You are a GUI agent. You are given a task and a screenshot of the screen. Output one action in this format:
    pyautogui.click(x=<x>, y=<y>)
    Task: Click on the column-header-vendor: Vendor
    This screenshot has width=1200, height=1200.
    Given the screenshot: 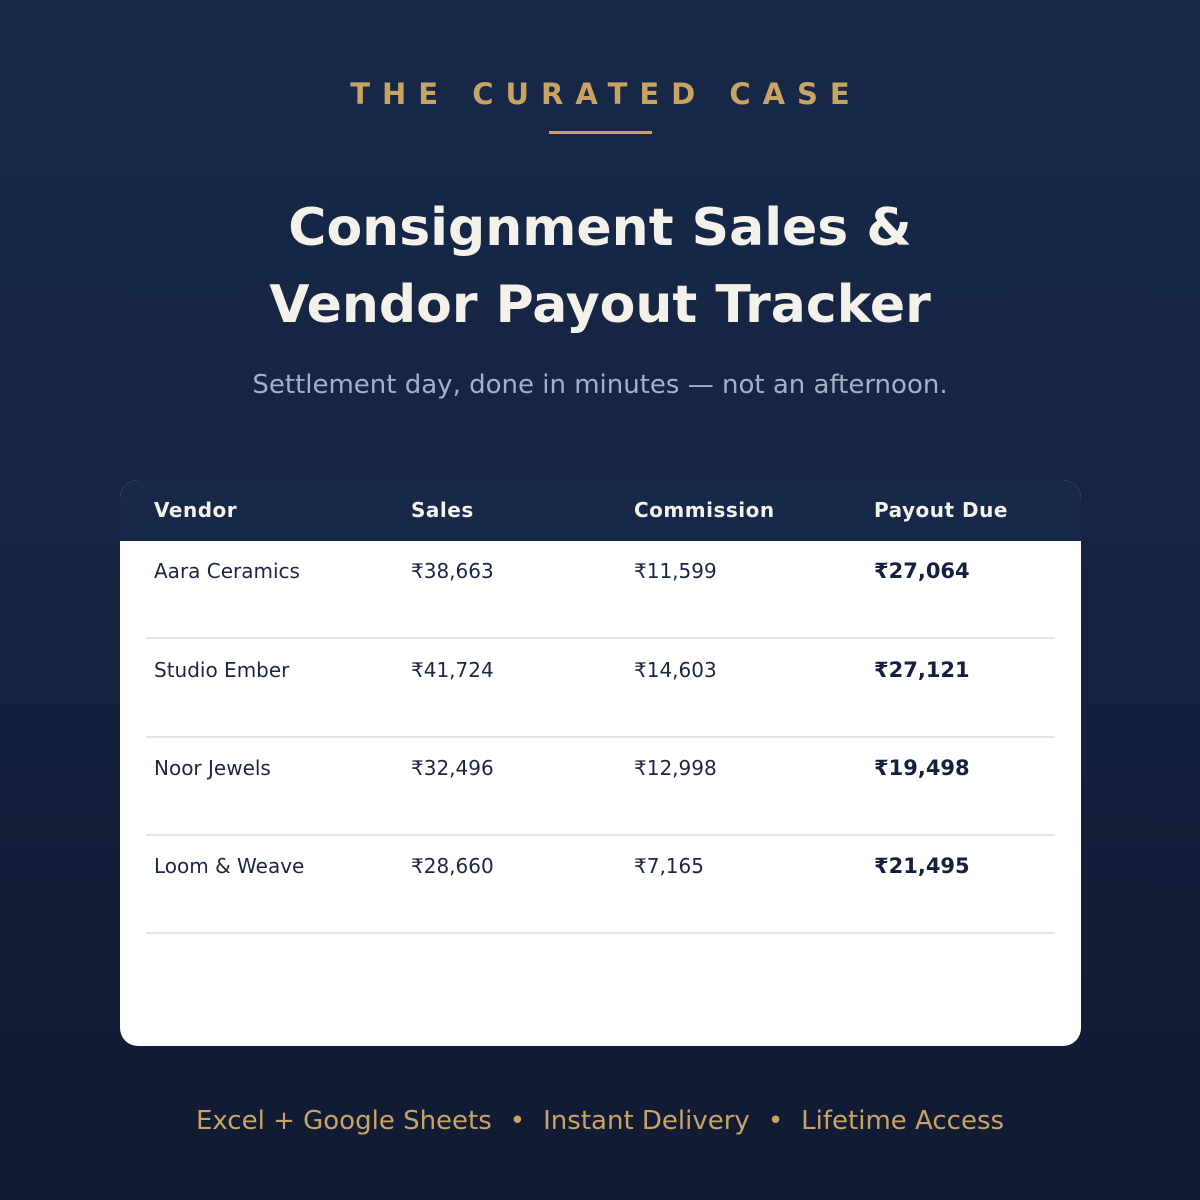 What is the action you would take?
    pyautogui.click(x=196, y=510)
    